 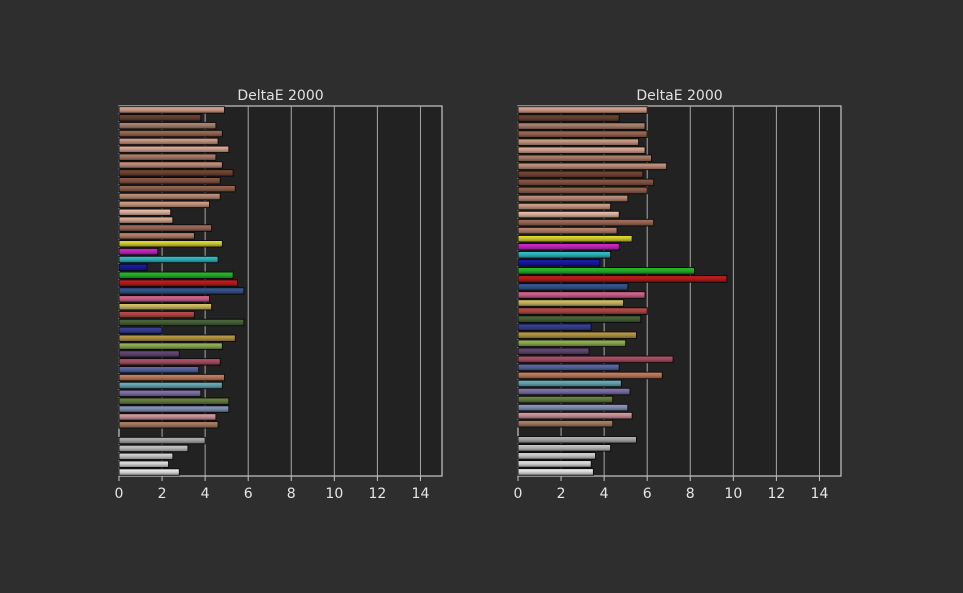 I want to click on x-tick-label: 14, so click(x=820, y=494).